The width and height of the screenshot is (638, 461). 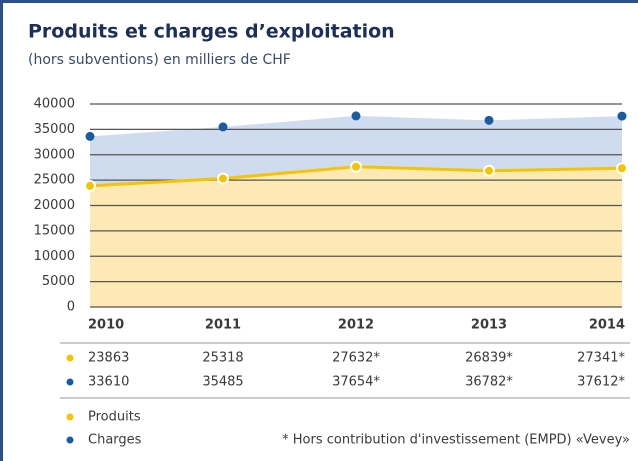 I want to click on value-label: 27632*, so click(x=356, y=358).